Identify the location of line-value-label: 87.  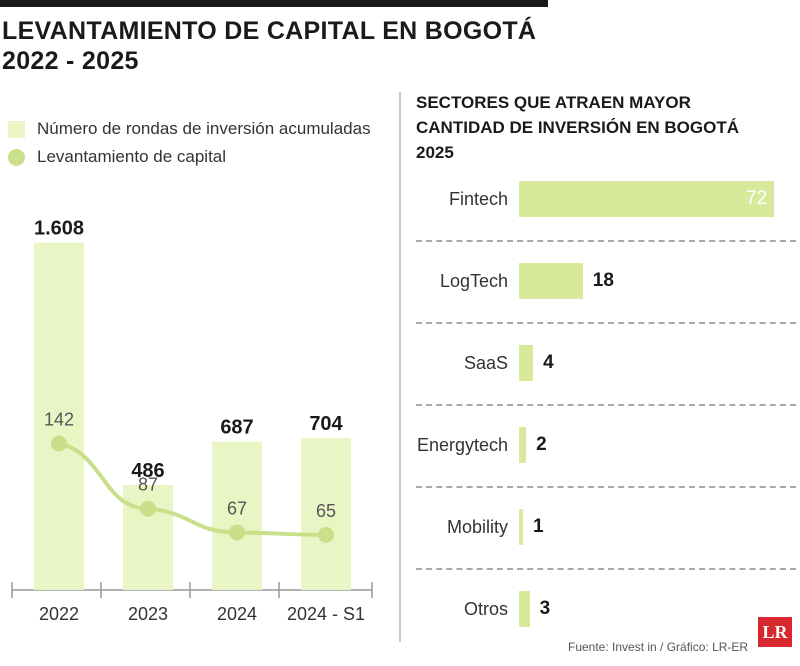
(148, 485).